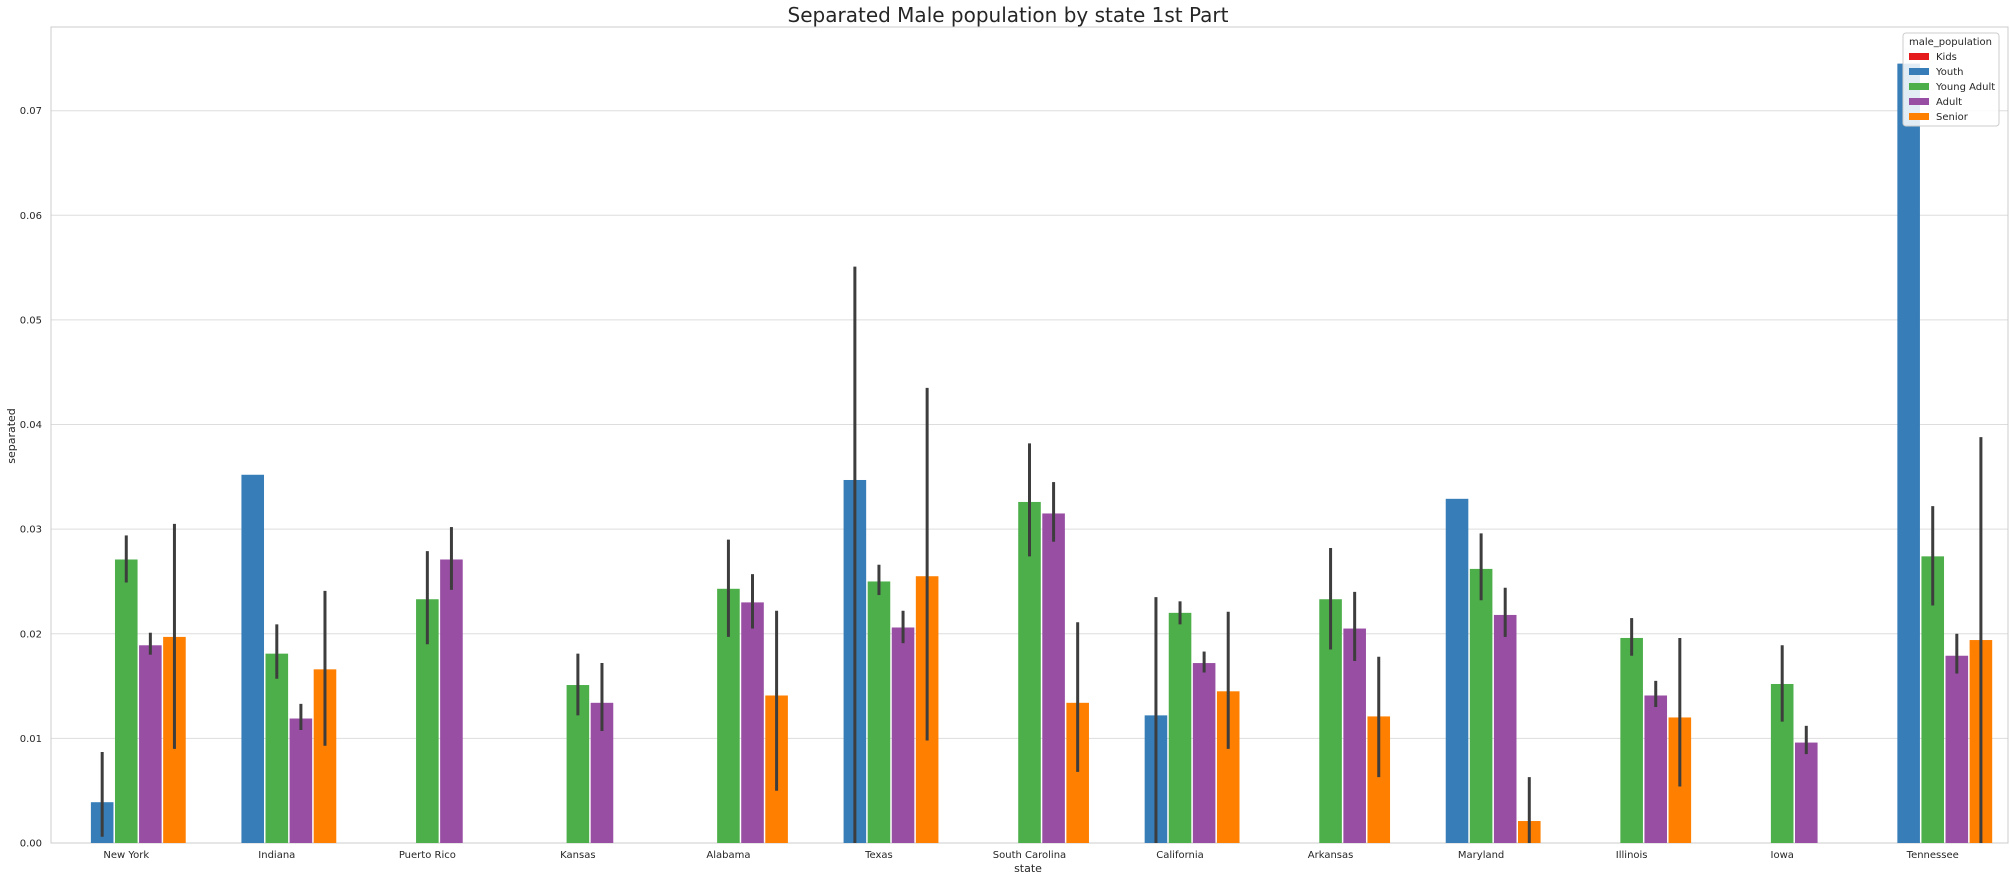 This screenshot has width=2010, height=885. Describe the element at coordinates (1932, 855) in the screenshot. I see `x-tick-label: Tennessee` at that location.